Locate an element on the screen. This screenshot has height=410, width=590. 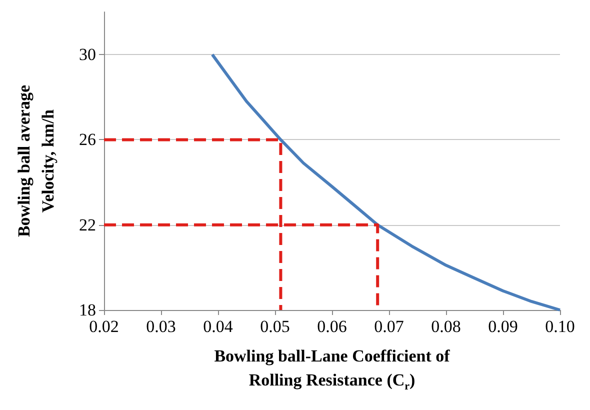
x-tick-label: 0.05 is located at coordinates (275, 326).